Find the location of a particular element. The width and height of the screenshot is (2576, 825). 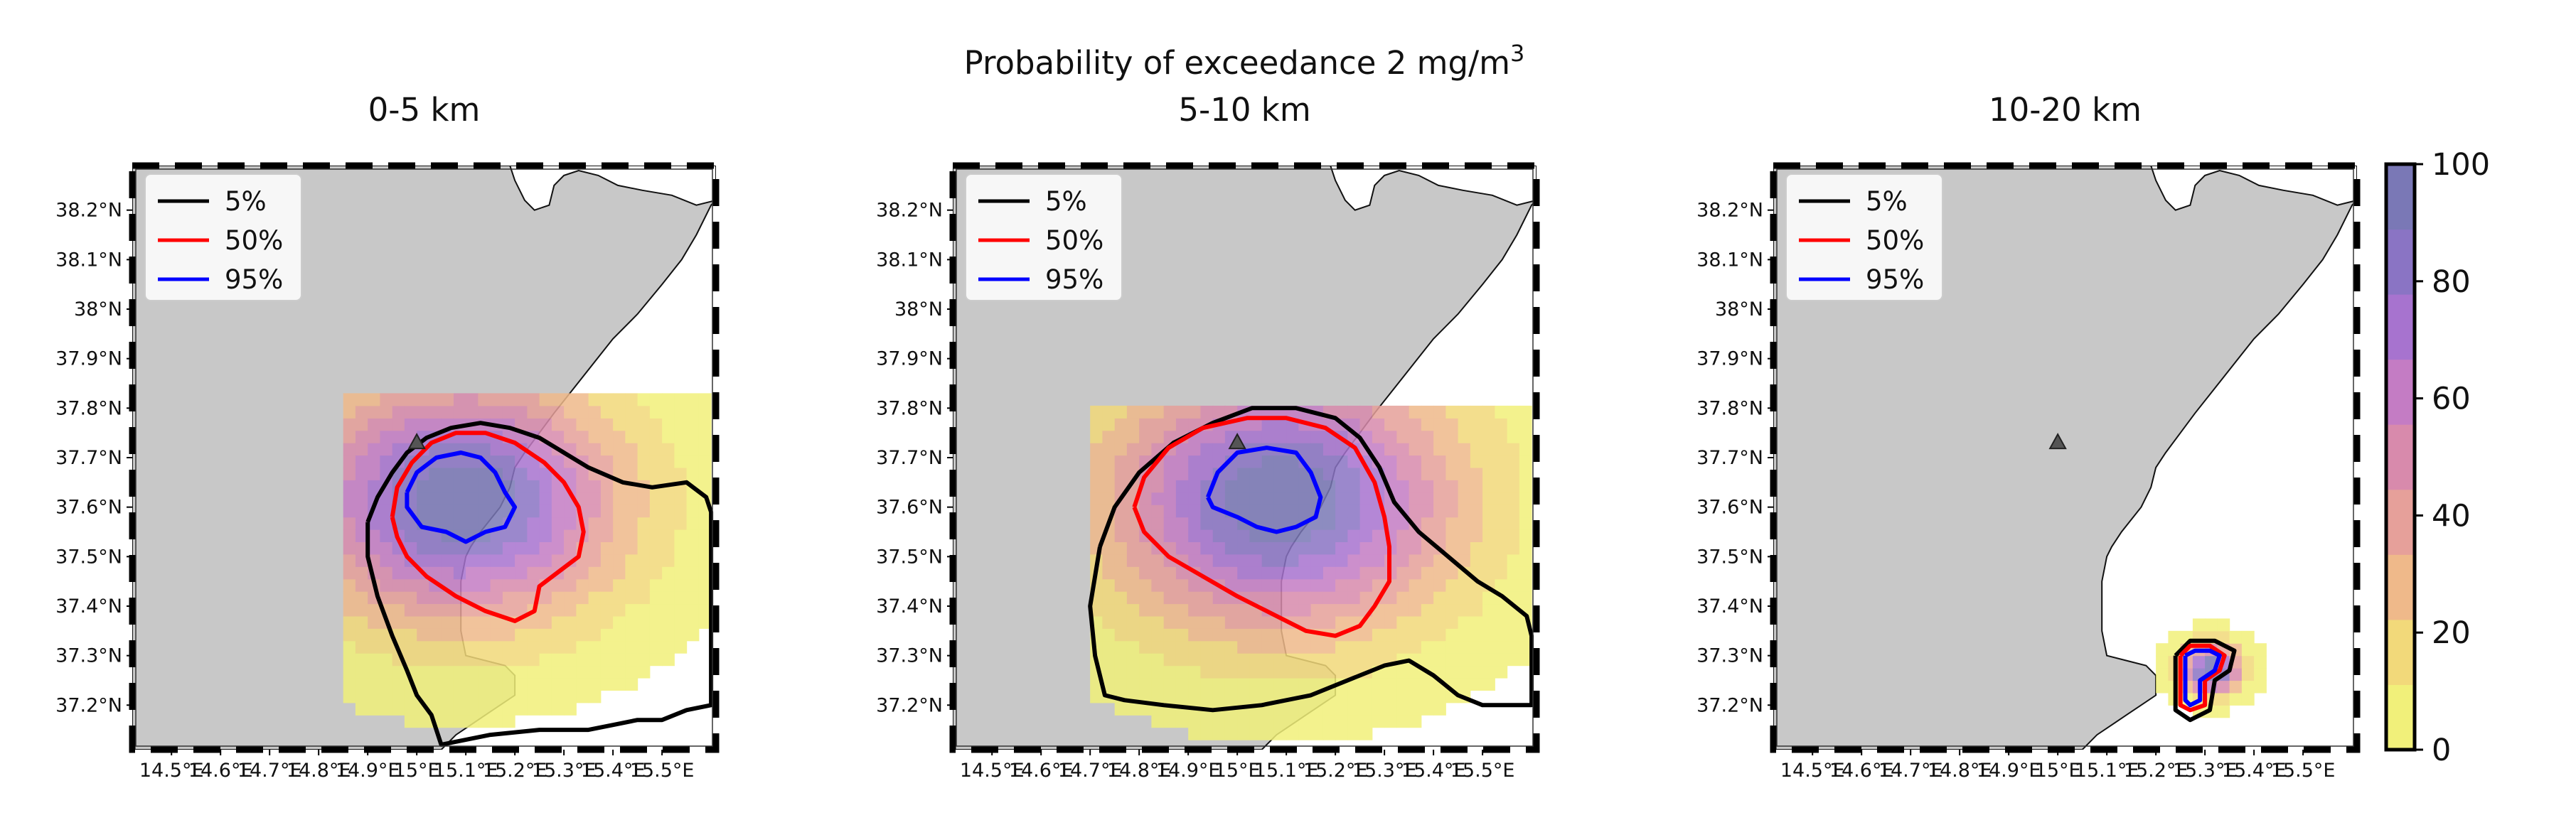

vent-marker is located at coordinates (2057, 441).